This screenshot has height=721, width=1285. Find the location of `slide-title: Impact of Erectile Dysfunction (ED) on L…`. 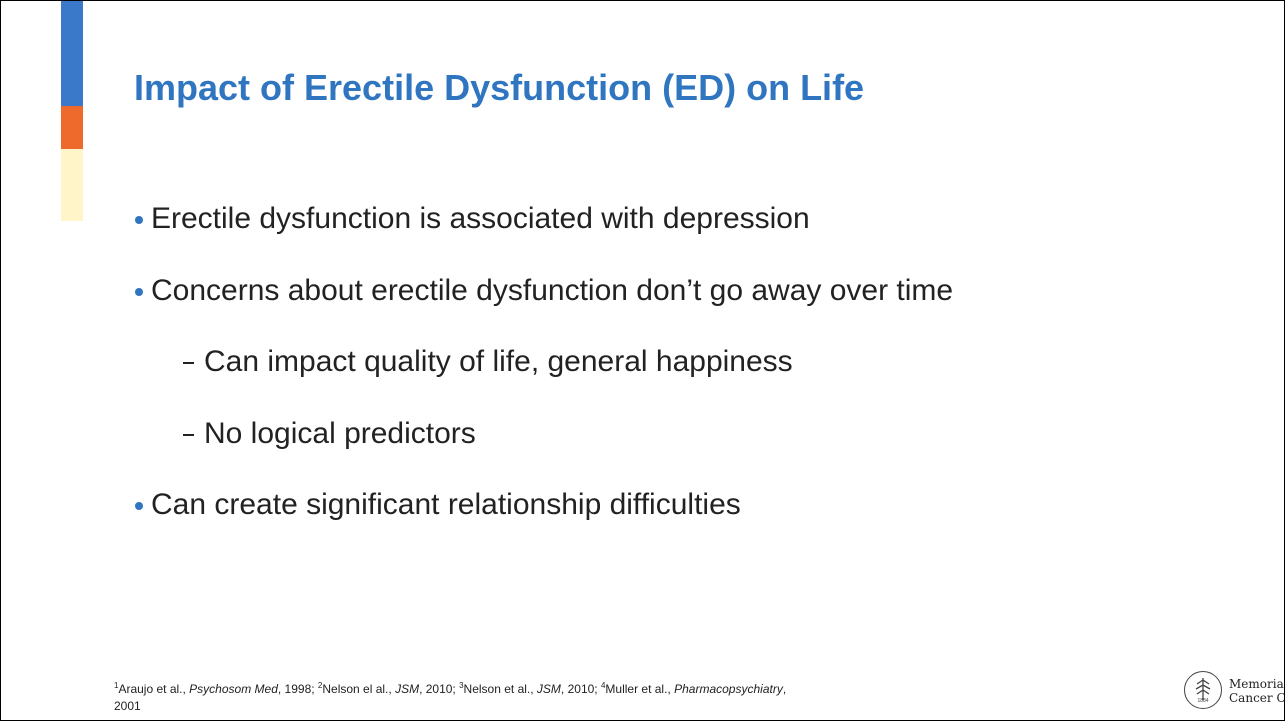

slide-title: Impact of Erectile Dysfunction (ED) on L… is located at coordinates (499, 87).